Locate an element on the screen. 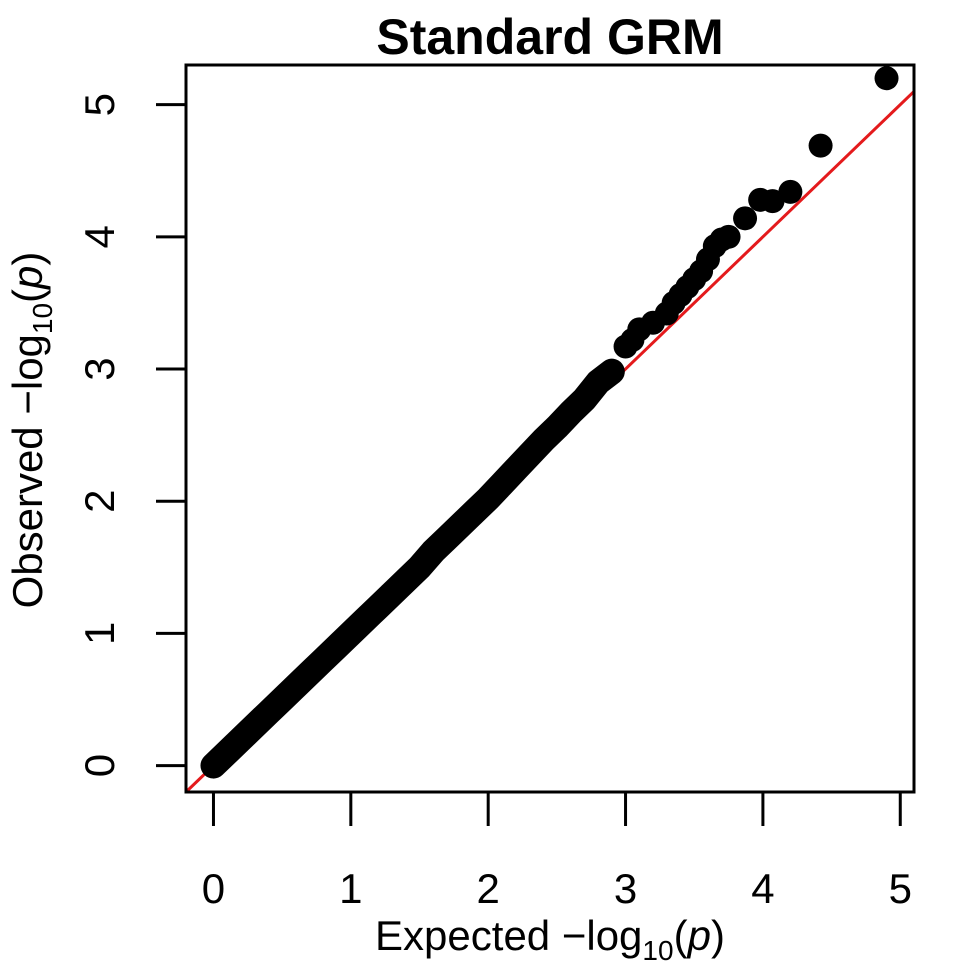 The height and width of the screenshot is (980, 980). y-tick-label: 4 is located at coordinates (99, 236).